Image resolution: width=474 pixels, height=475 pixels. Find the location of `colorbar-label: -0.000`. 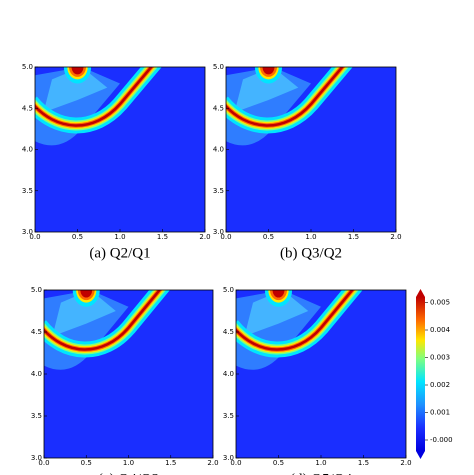

colorbar-label: -0.000 is located at coordinates (441, 440).